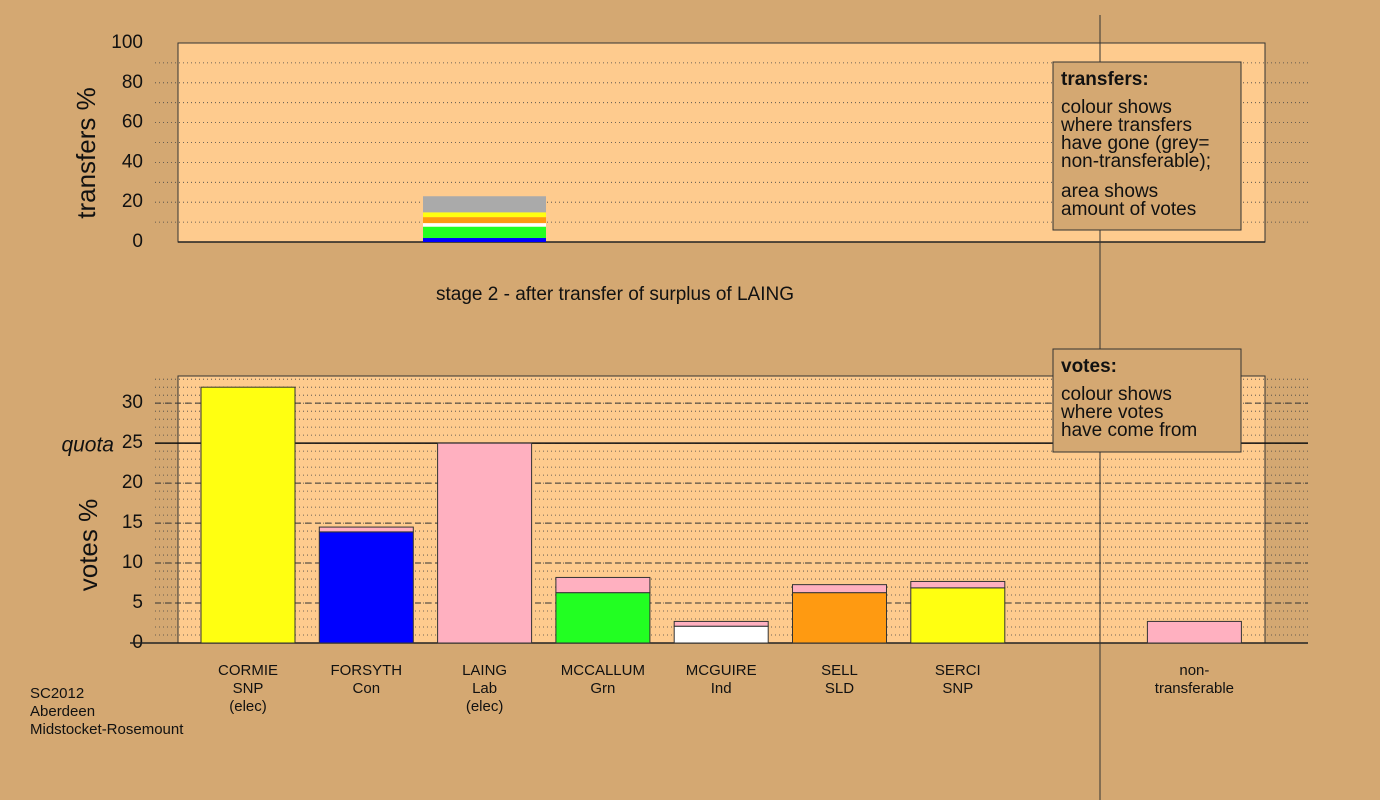  I want to click on x-tick-label: Lab, so click(484, 688).